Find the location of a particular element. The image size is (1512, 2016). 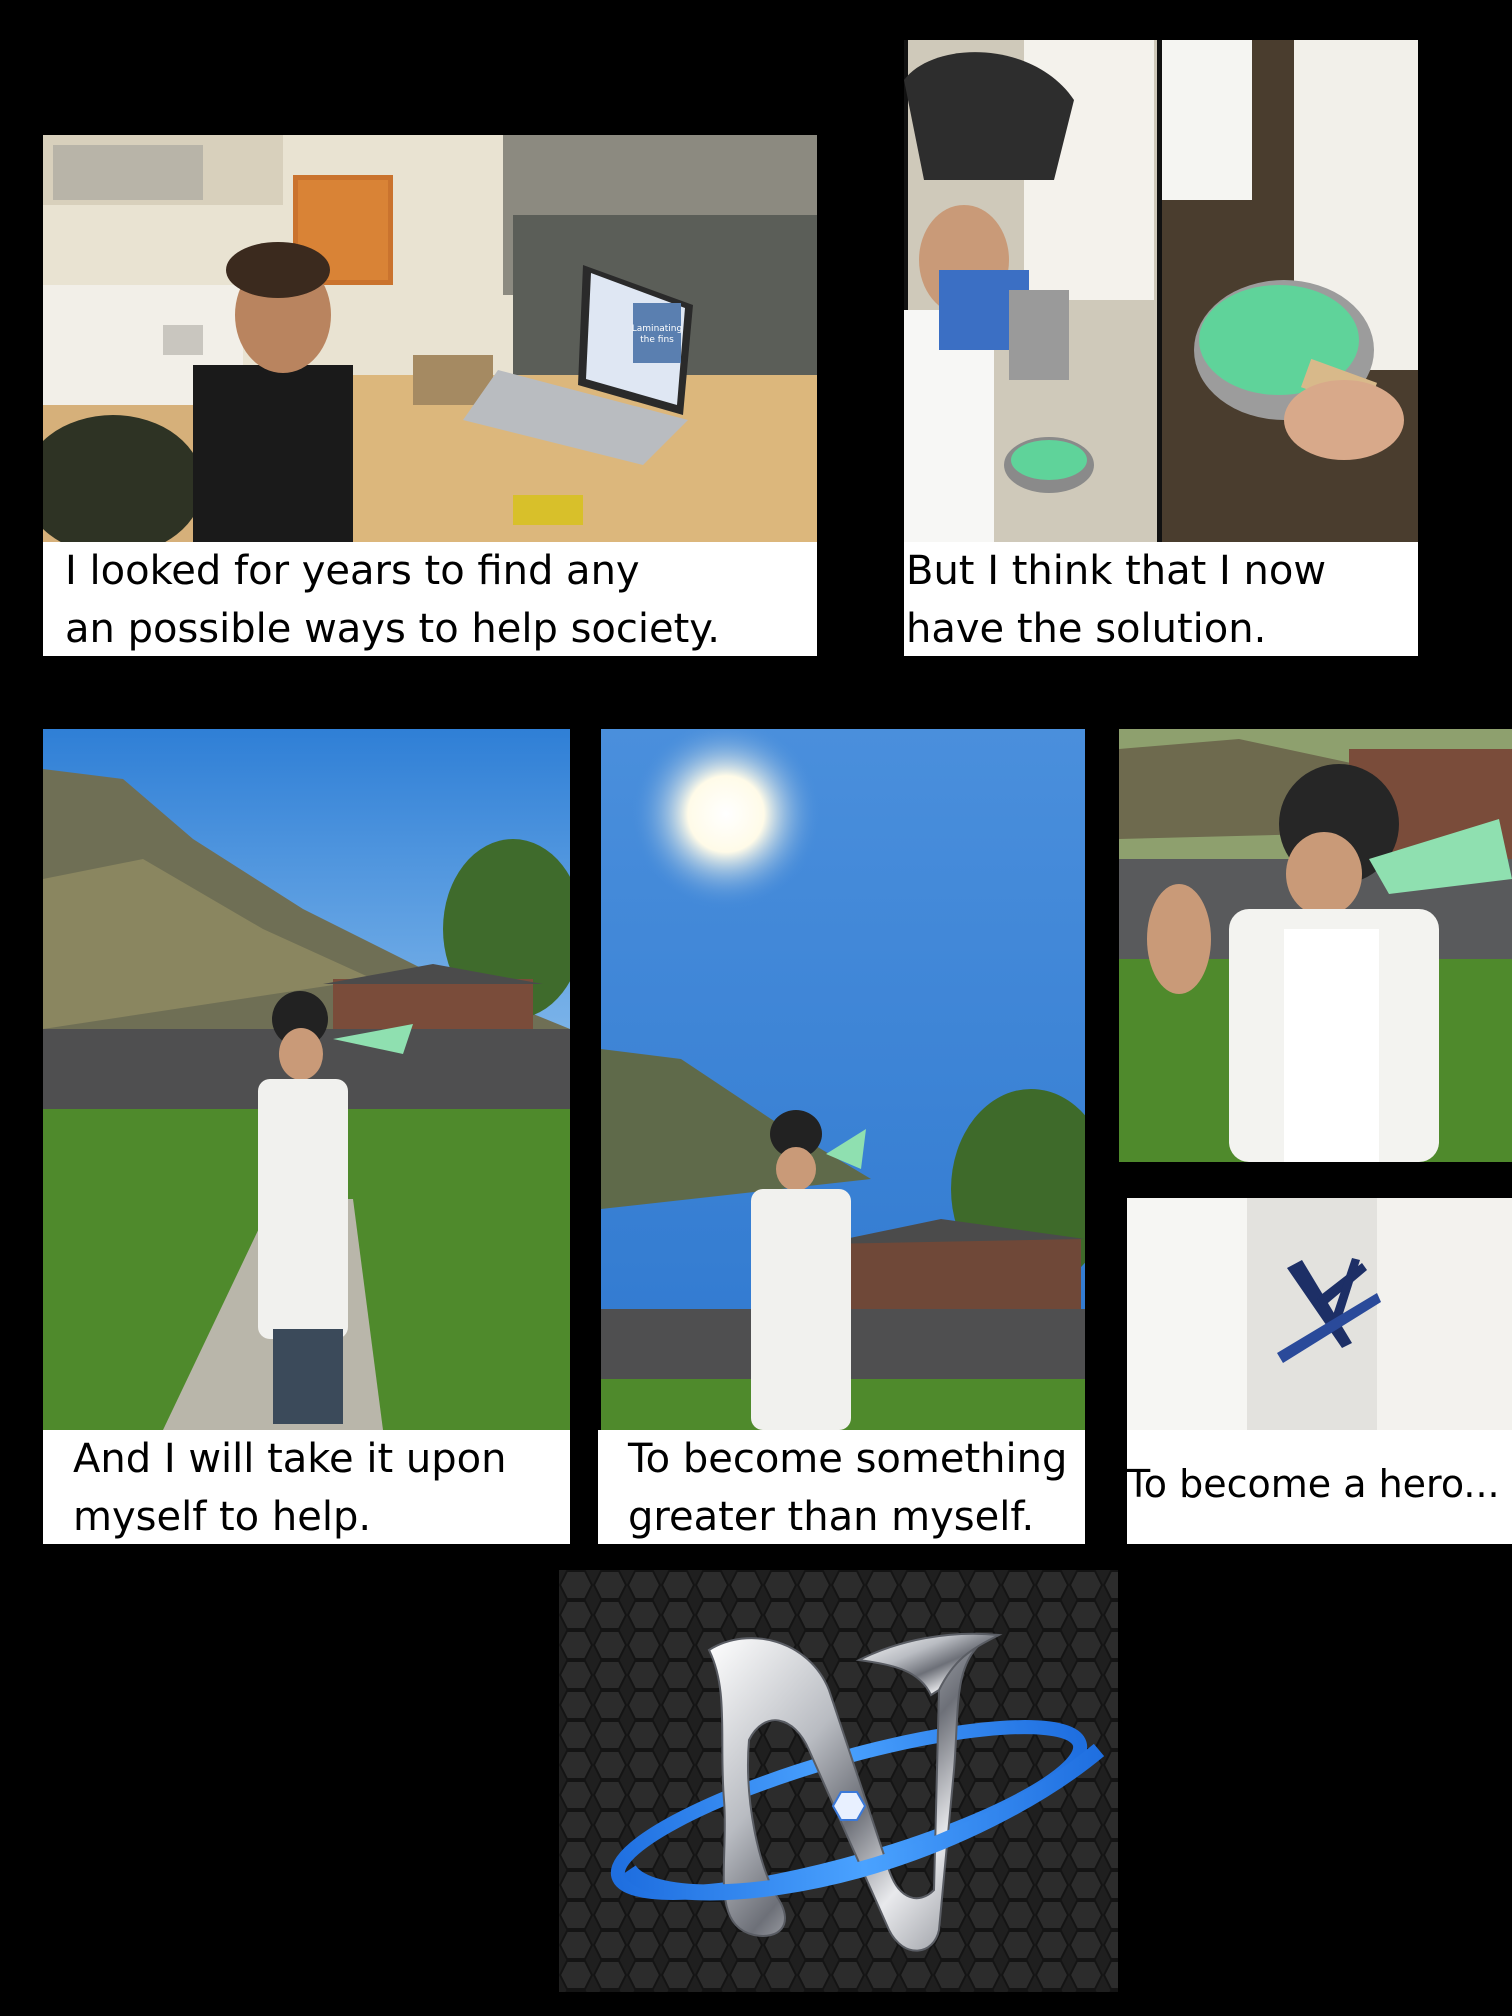

street-scene is located at coordinates (306, 1079).